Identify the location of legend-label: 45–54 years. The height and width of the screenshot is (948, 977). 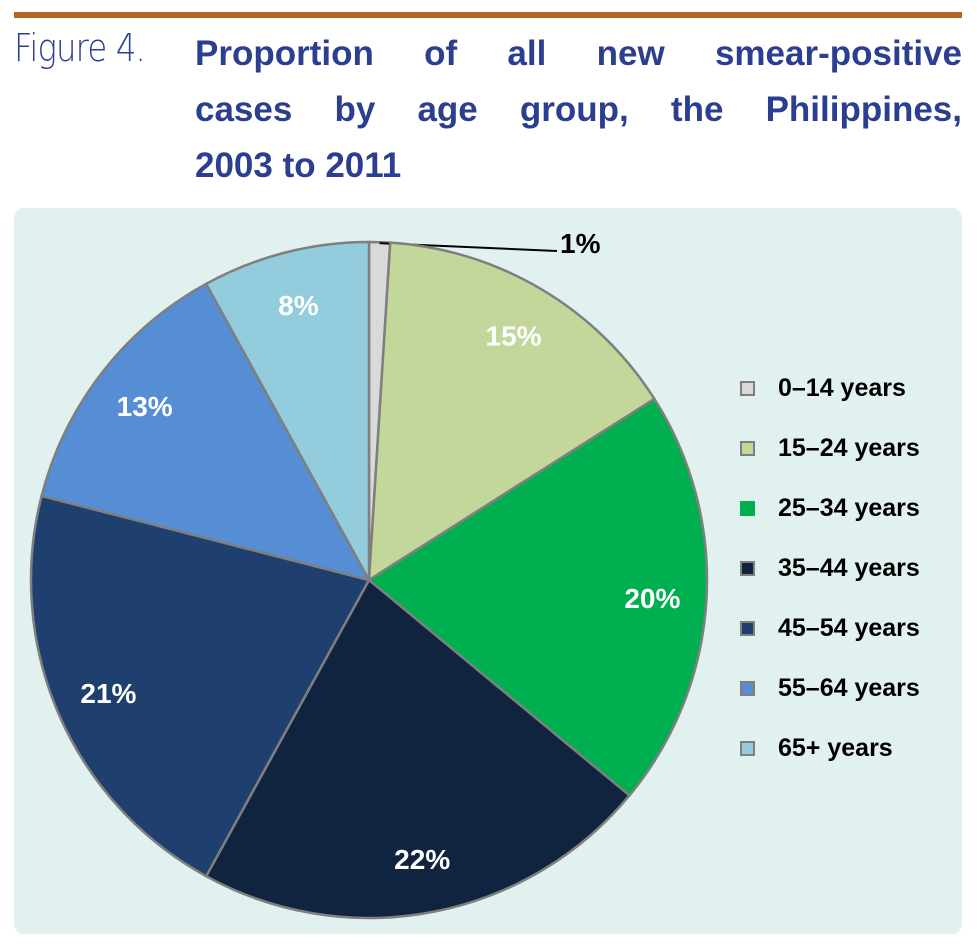
(849, 627).